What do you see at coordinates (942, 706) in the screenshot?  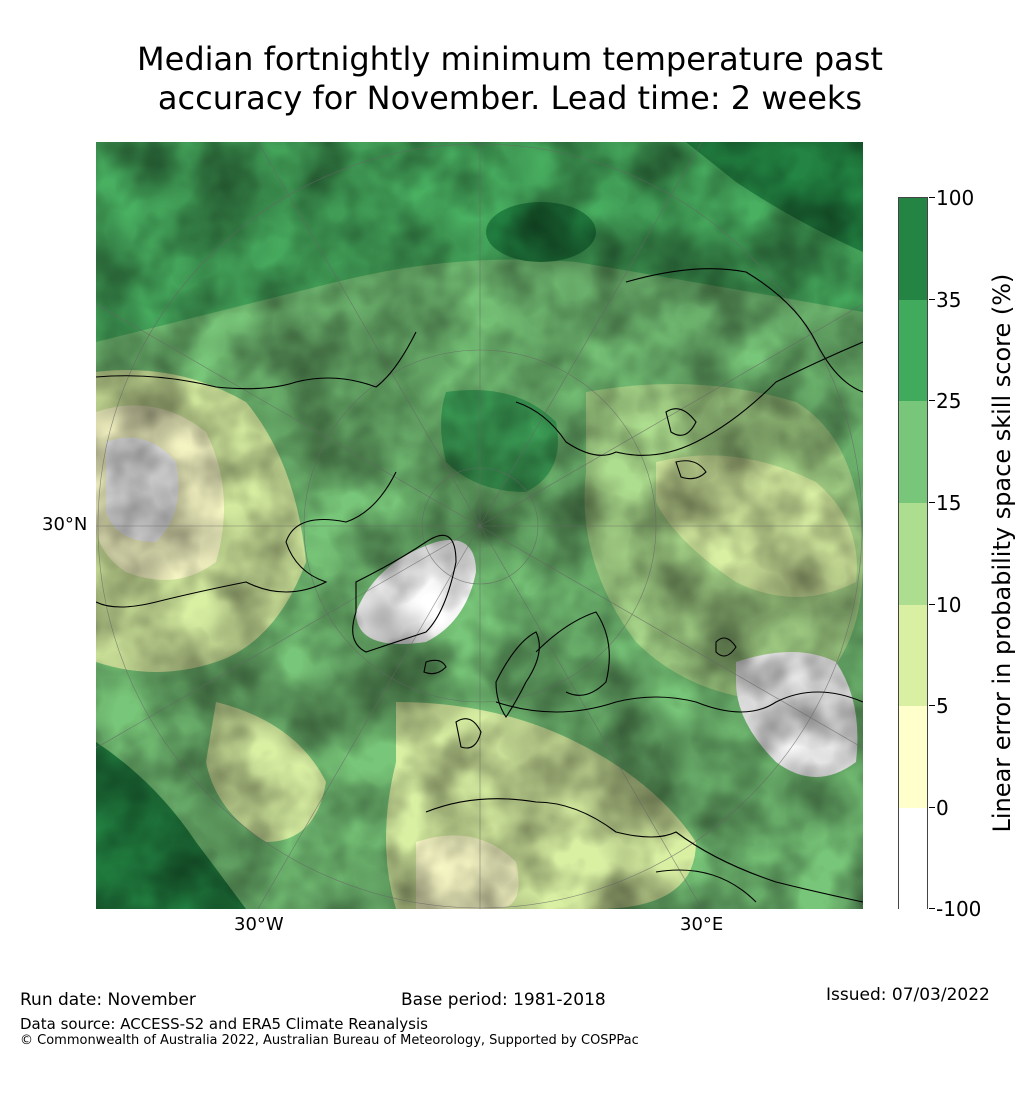 I see `colorbar-label-5: 5` at bounding box center [942, 706].